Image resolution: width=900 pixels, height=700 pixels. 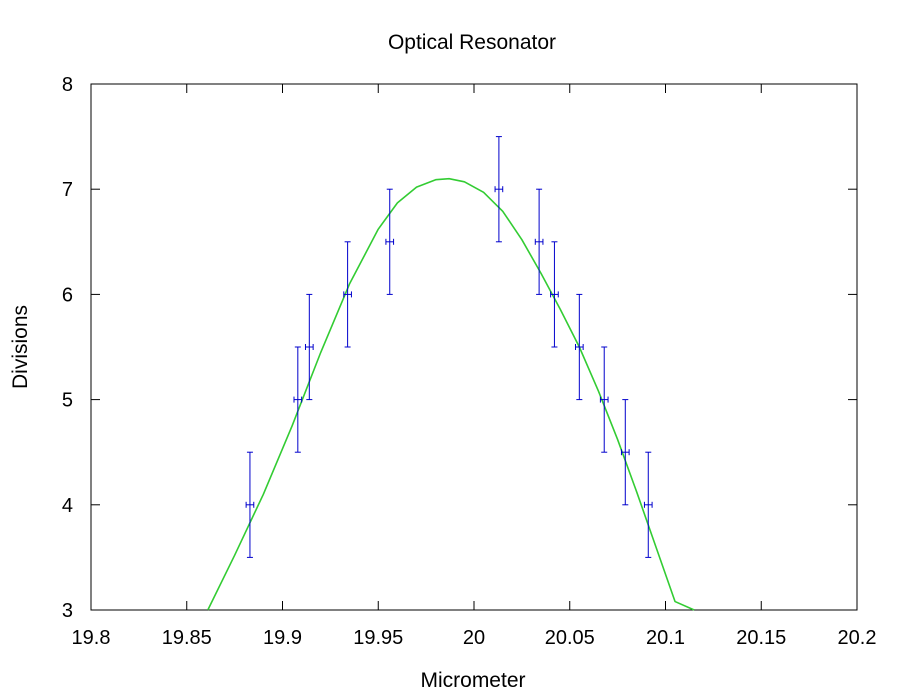 I want to click on y-tick-label: 4, so click(x=67, y=506).